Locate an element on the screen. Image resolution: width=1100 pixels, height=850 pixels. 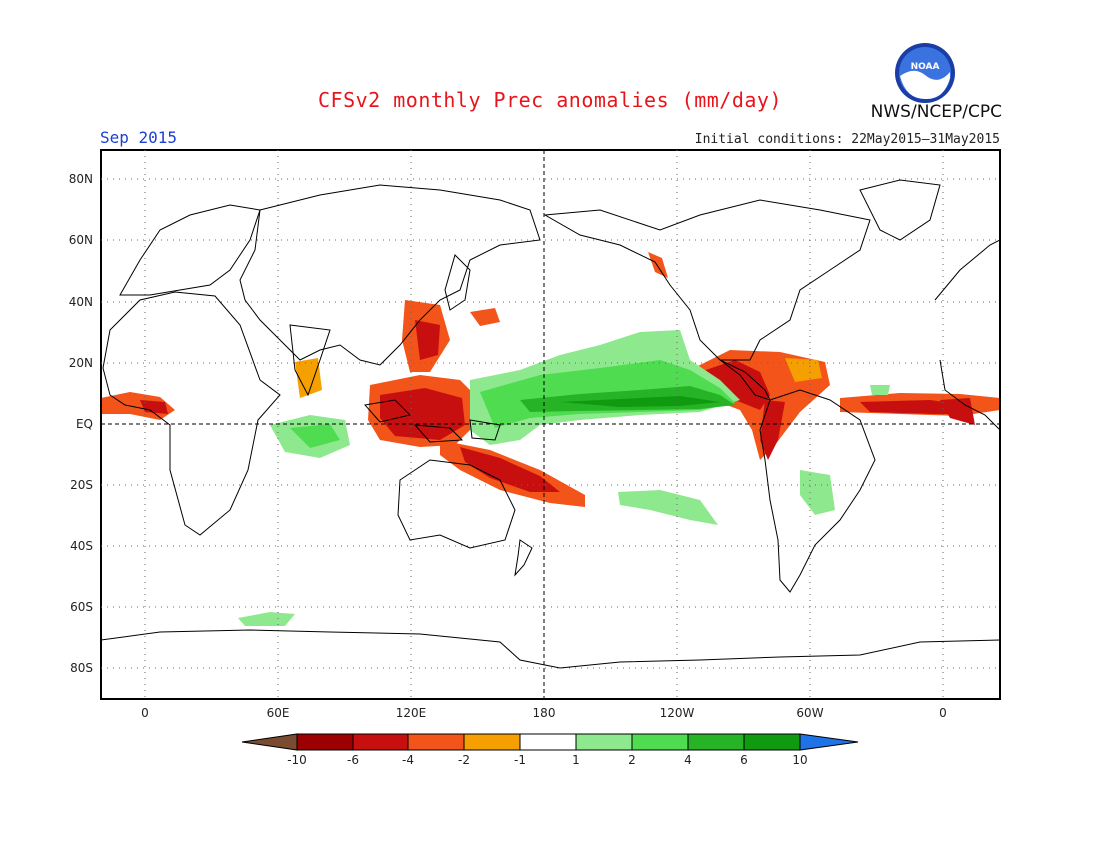
lat-label: 80S is located at coordinates (81, 668).